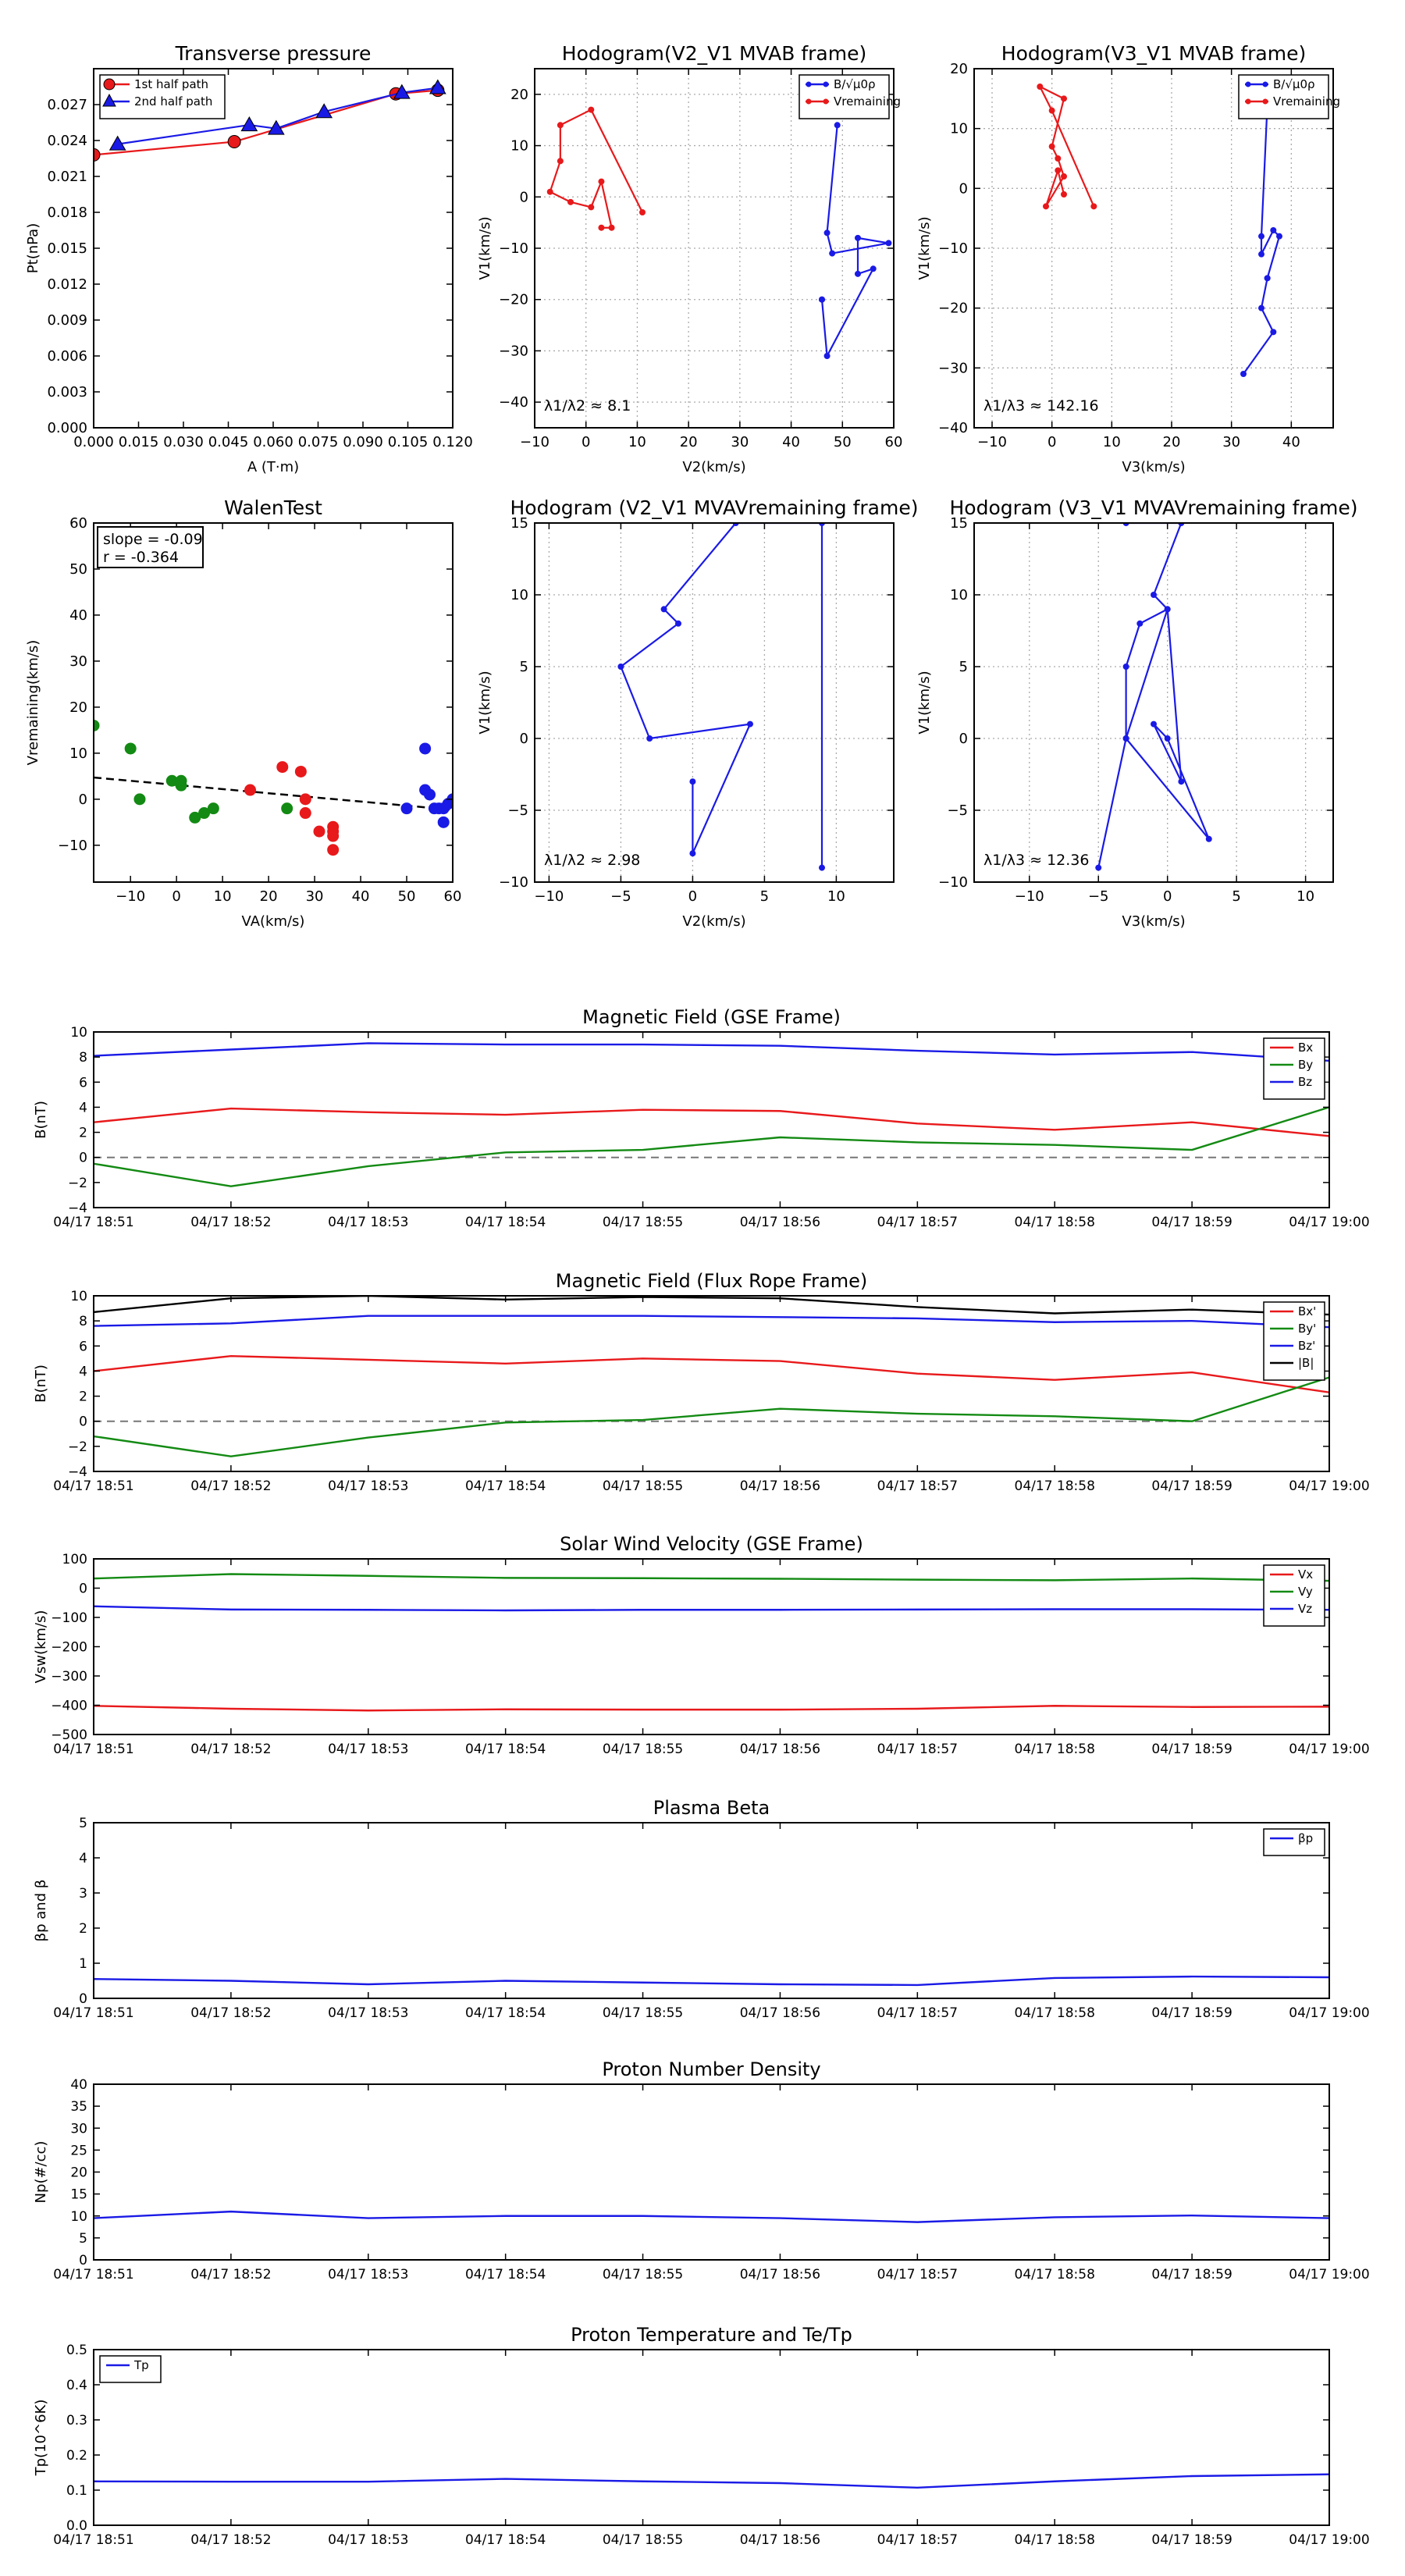 The image size is (1405, 2576). Describe the element at coordinates (712, 1146) in the screenshot. I see `series-line-By` at that location.